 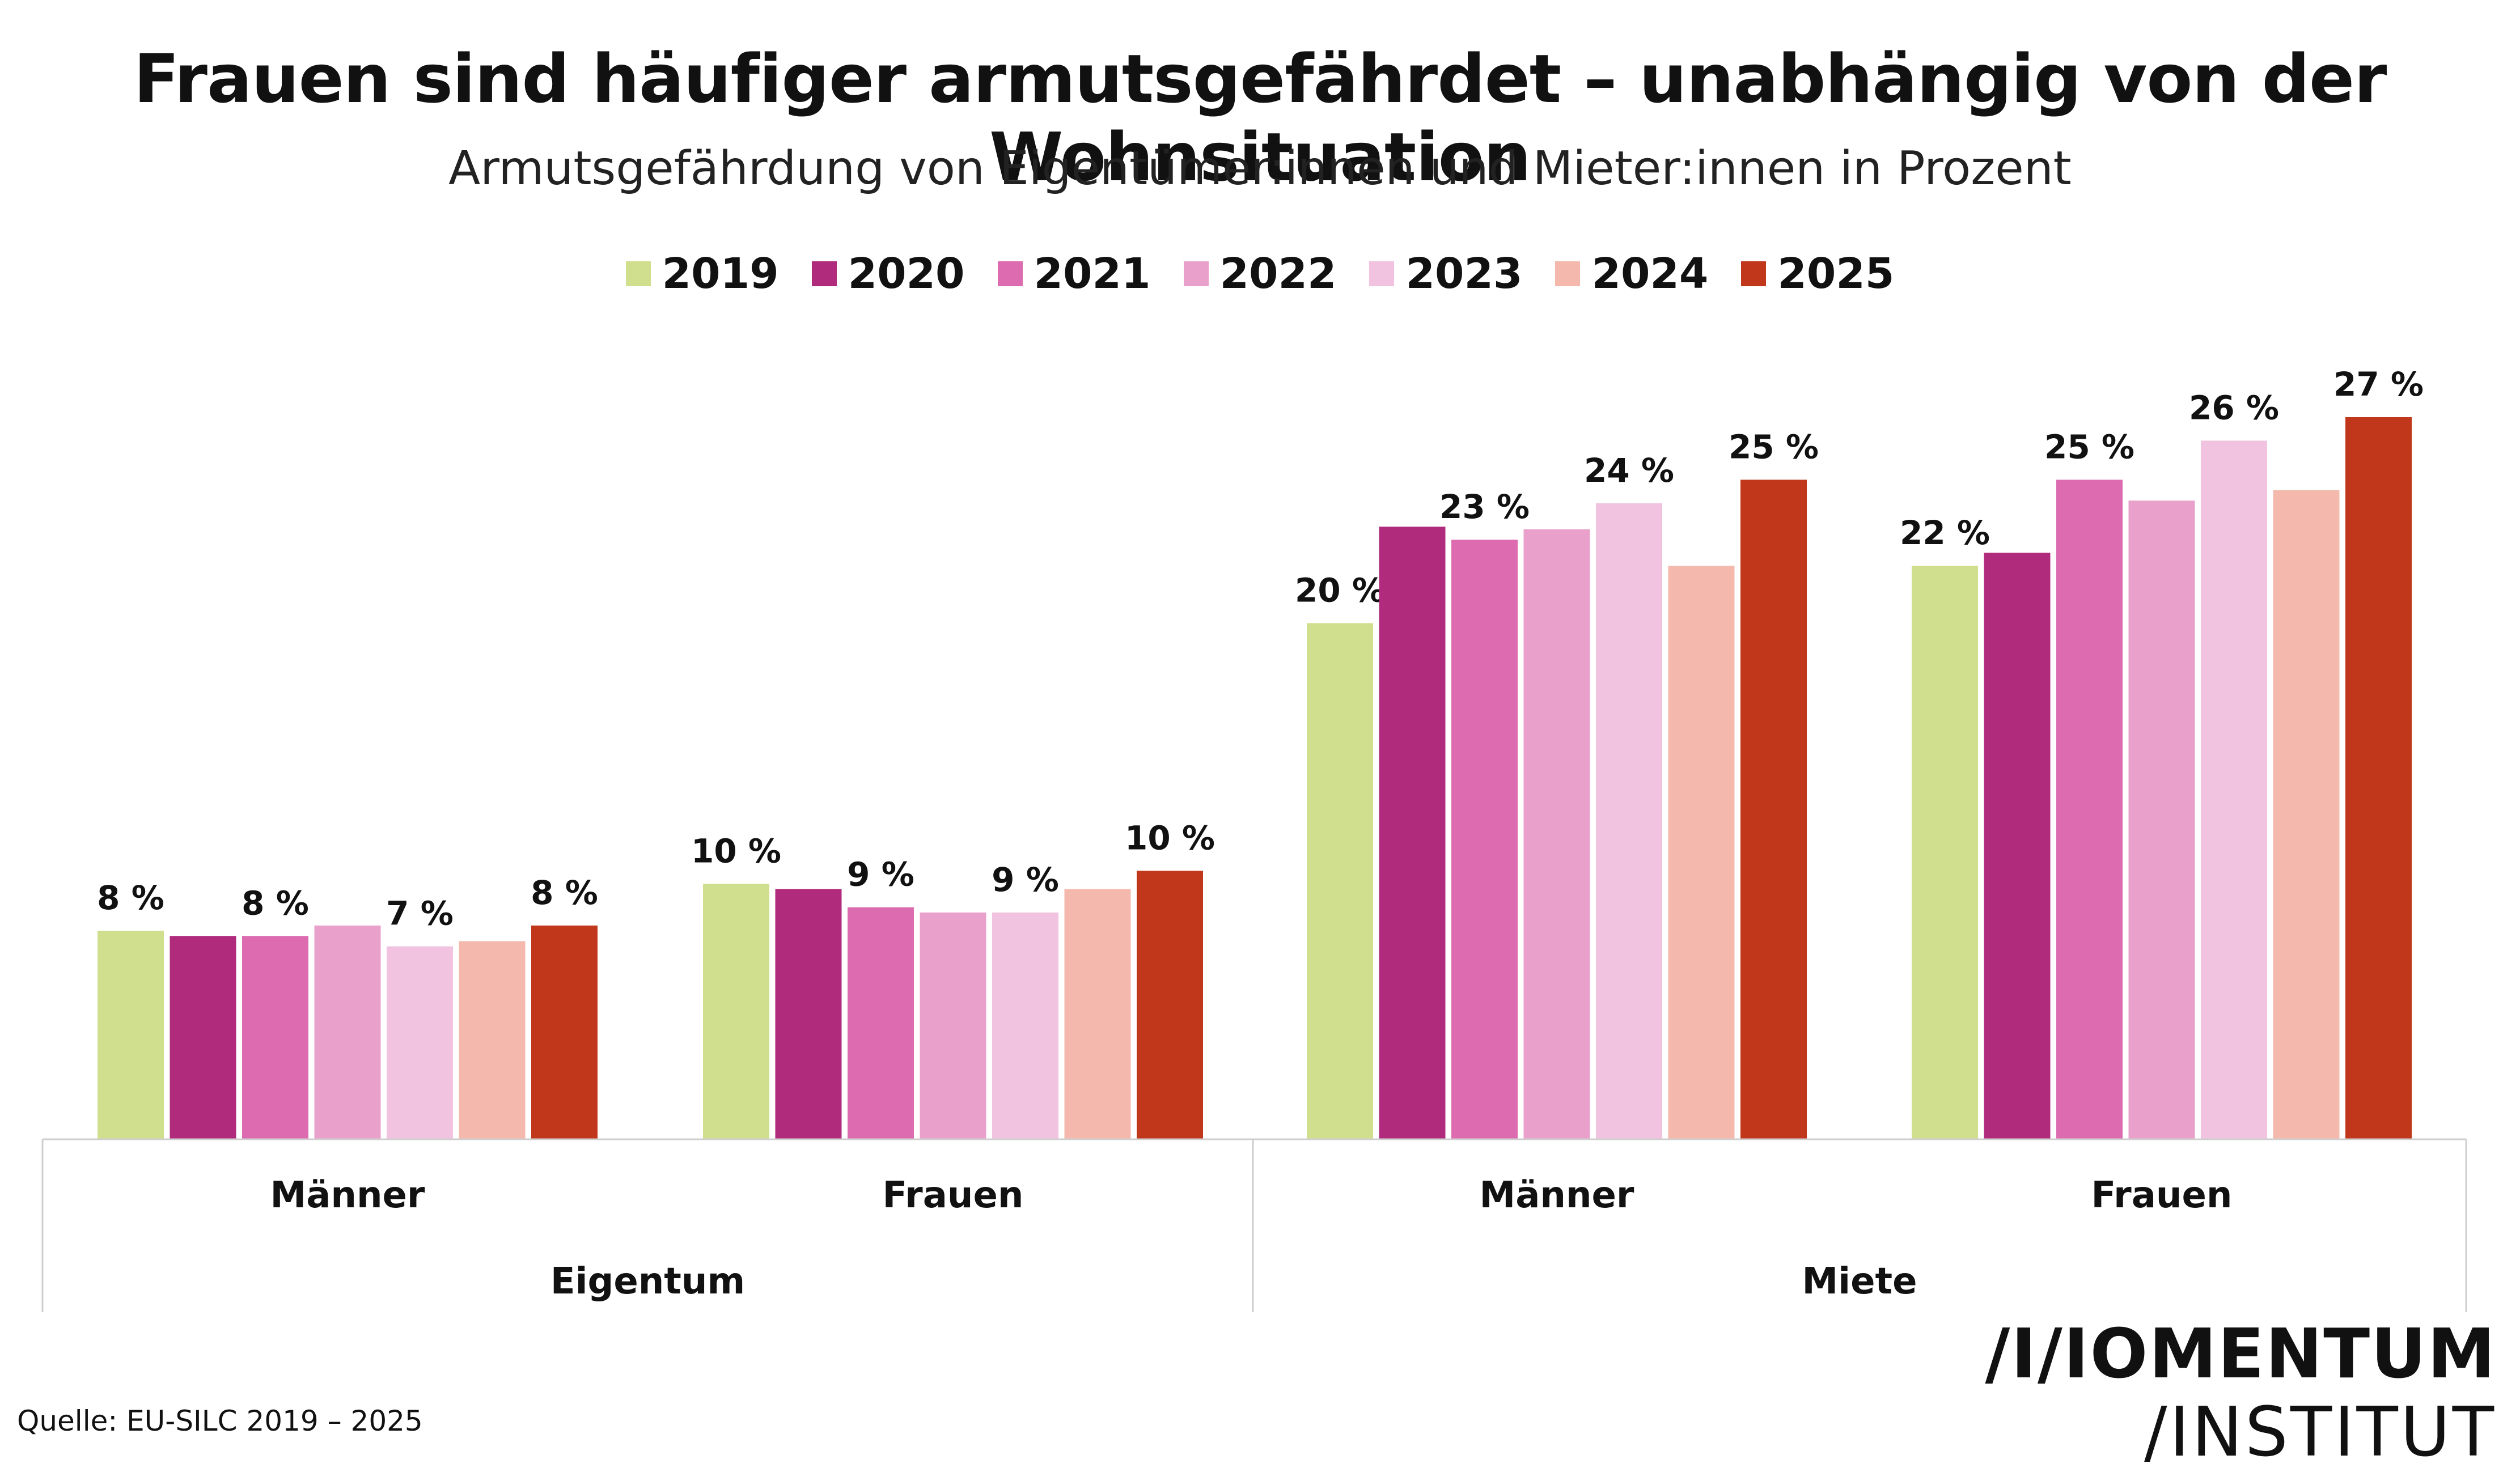 What do you see at coordinates (1945, 533) in the screenshot?
I see `data-label: 22 %` at bounding box center [1945, 533].